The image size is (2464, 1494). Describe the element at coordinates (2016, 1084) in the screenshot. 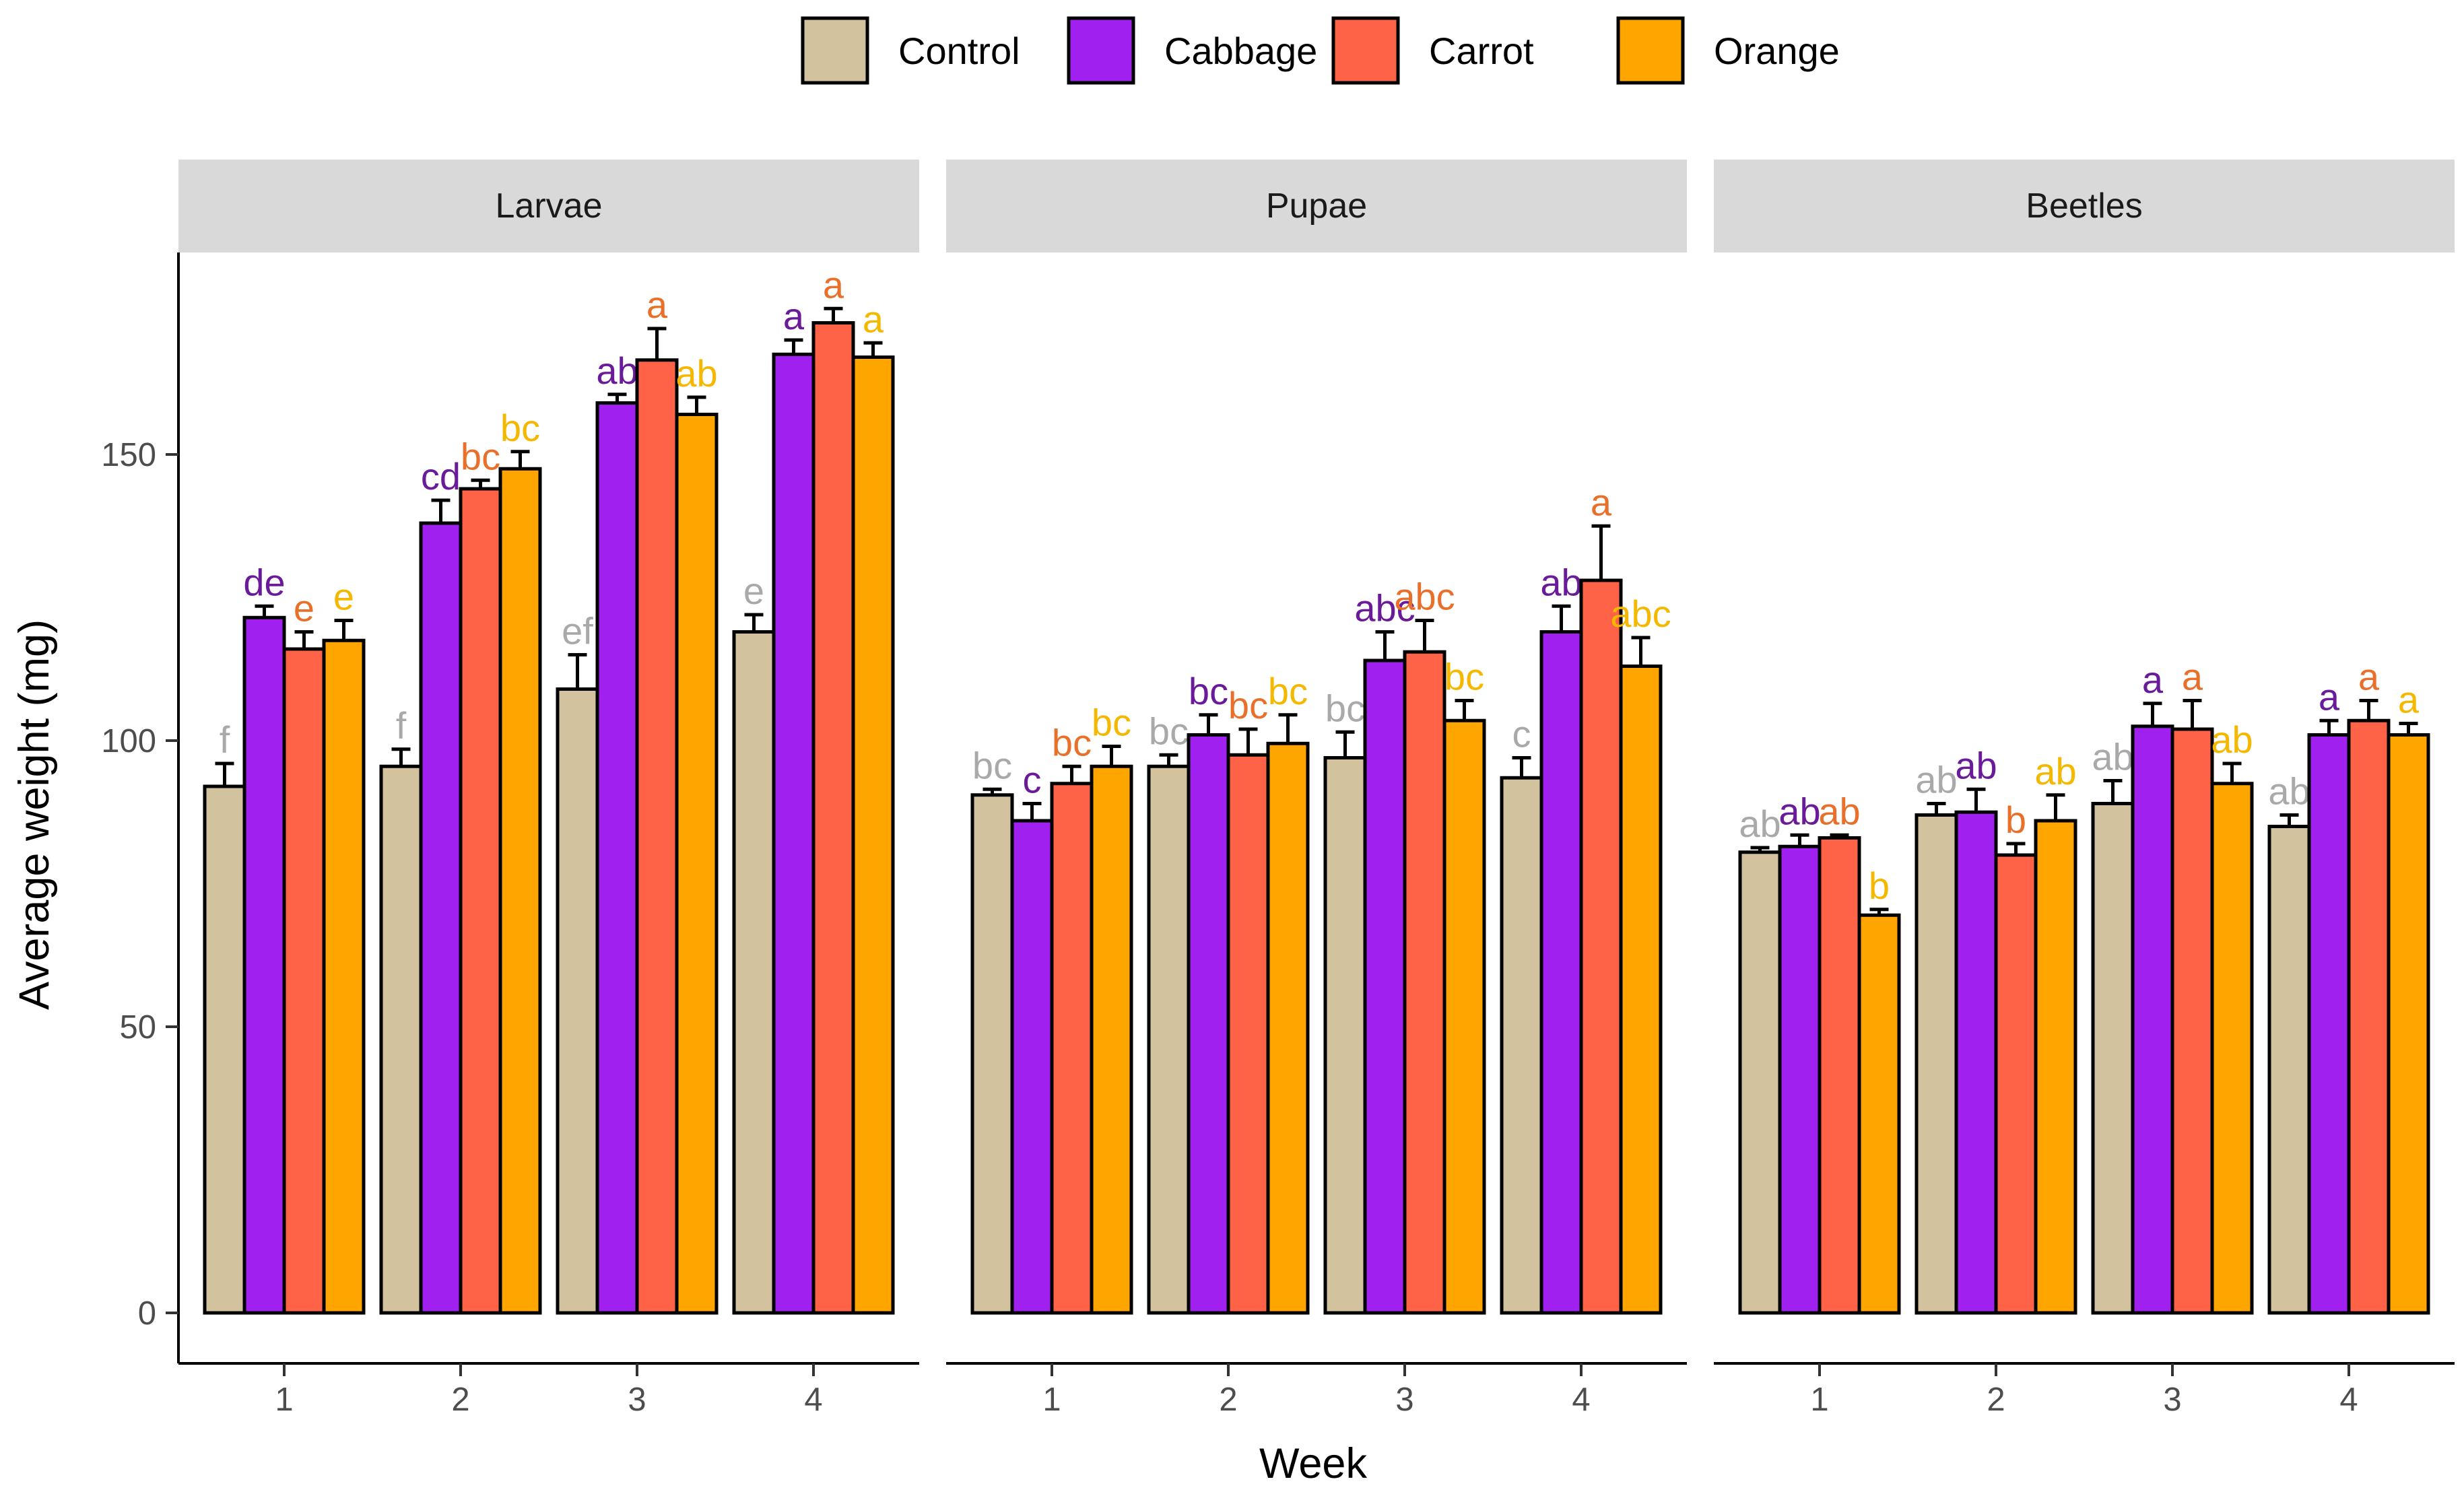

I see `bar-beetles-carrot-week2` at that location.